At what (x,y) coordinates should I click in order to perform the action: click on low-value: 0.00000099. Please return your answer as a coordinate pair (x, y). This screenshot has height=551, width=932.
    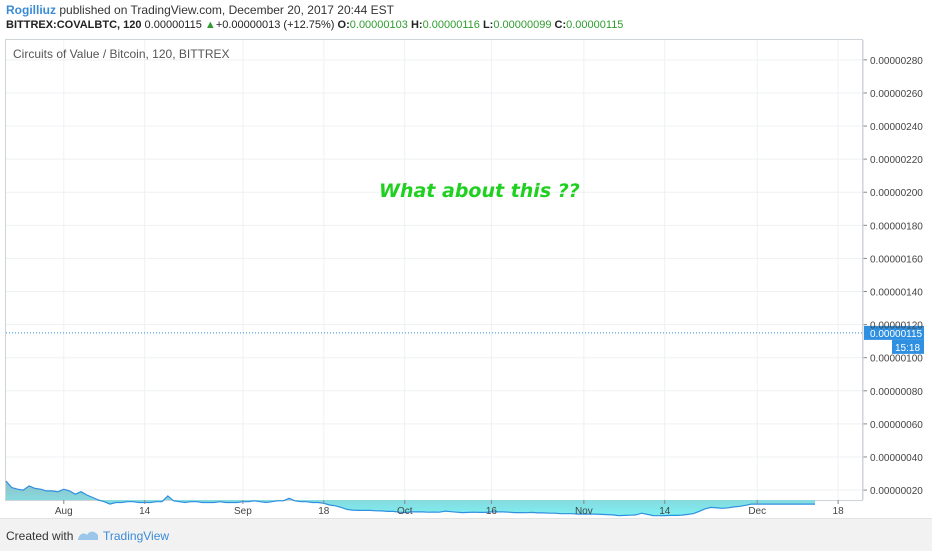
    Looking at the image, I should click on (522, 25).